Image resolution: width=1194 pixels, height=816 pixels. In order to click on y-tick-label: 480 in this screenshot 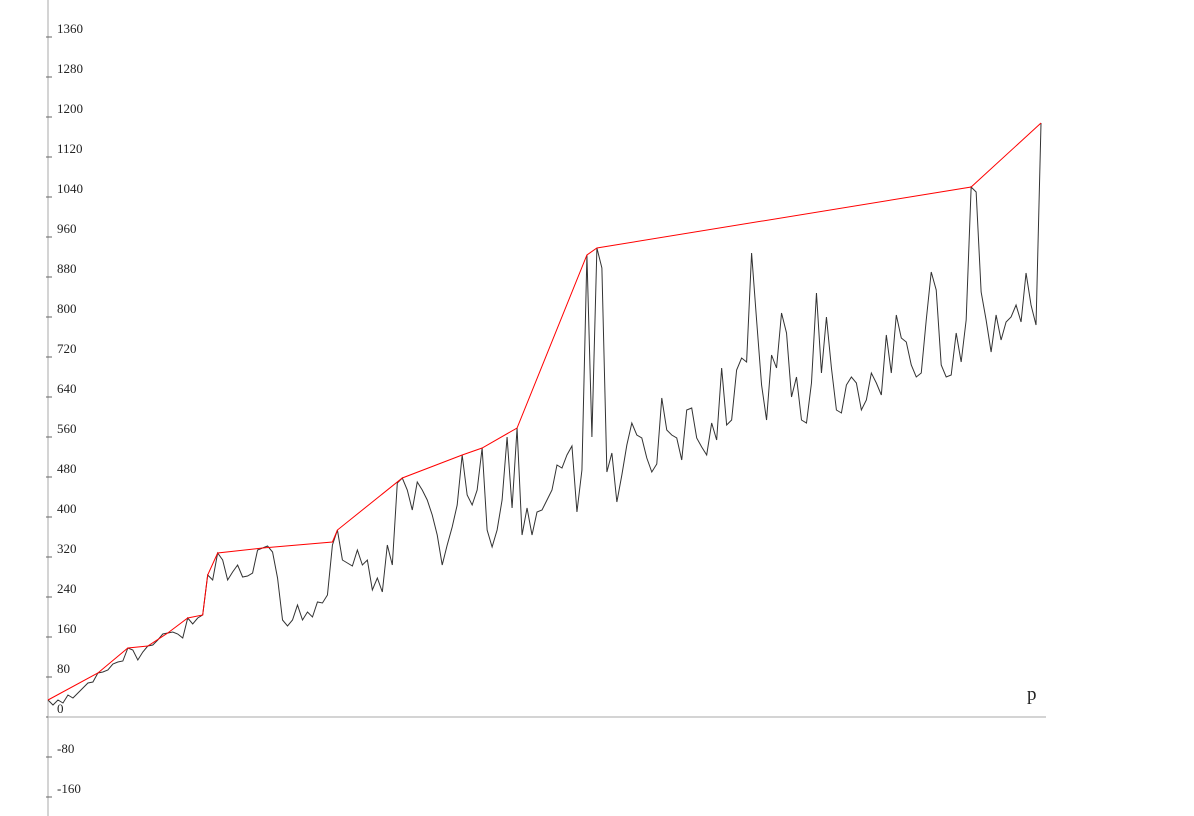, I will do `click(67, 468)`.